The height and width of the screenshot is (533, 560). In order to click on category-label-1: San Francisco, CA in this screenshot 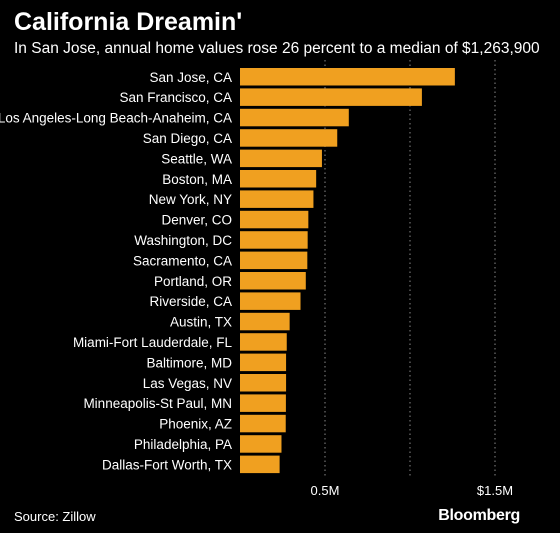, I will do `click(175, 97)`.